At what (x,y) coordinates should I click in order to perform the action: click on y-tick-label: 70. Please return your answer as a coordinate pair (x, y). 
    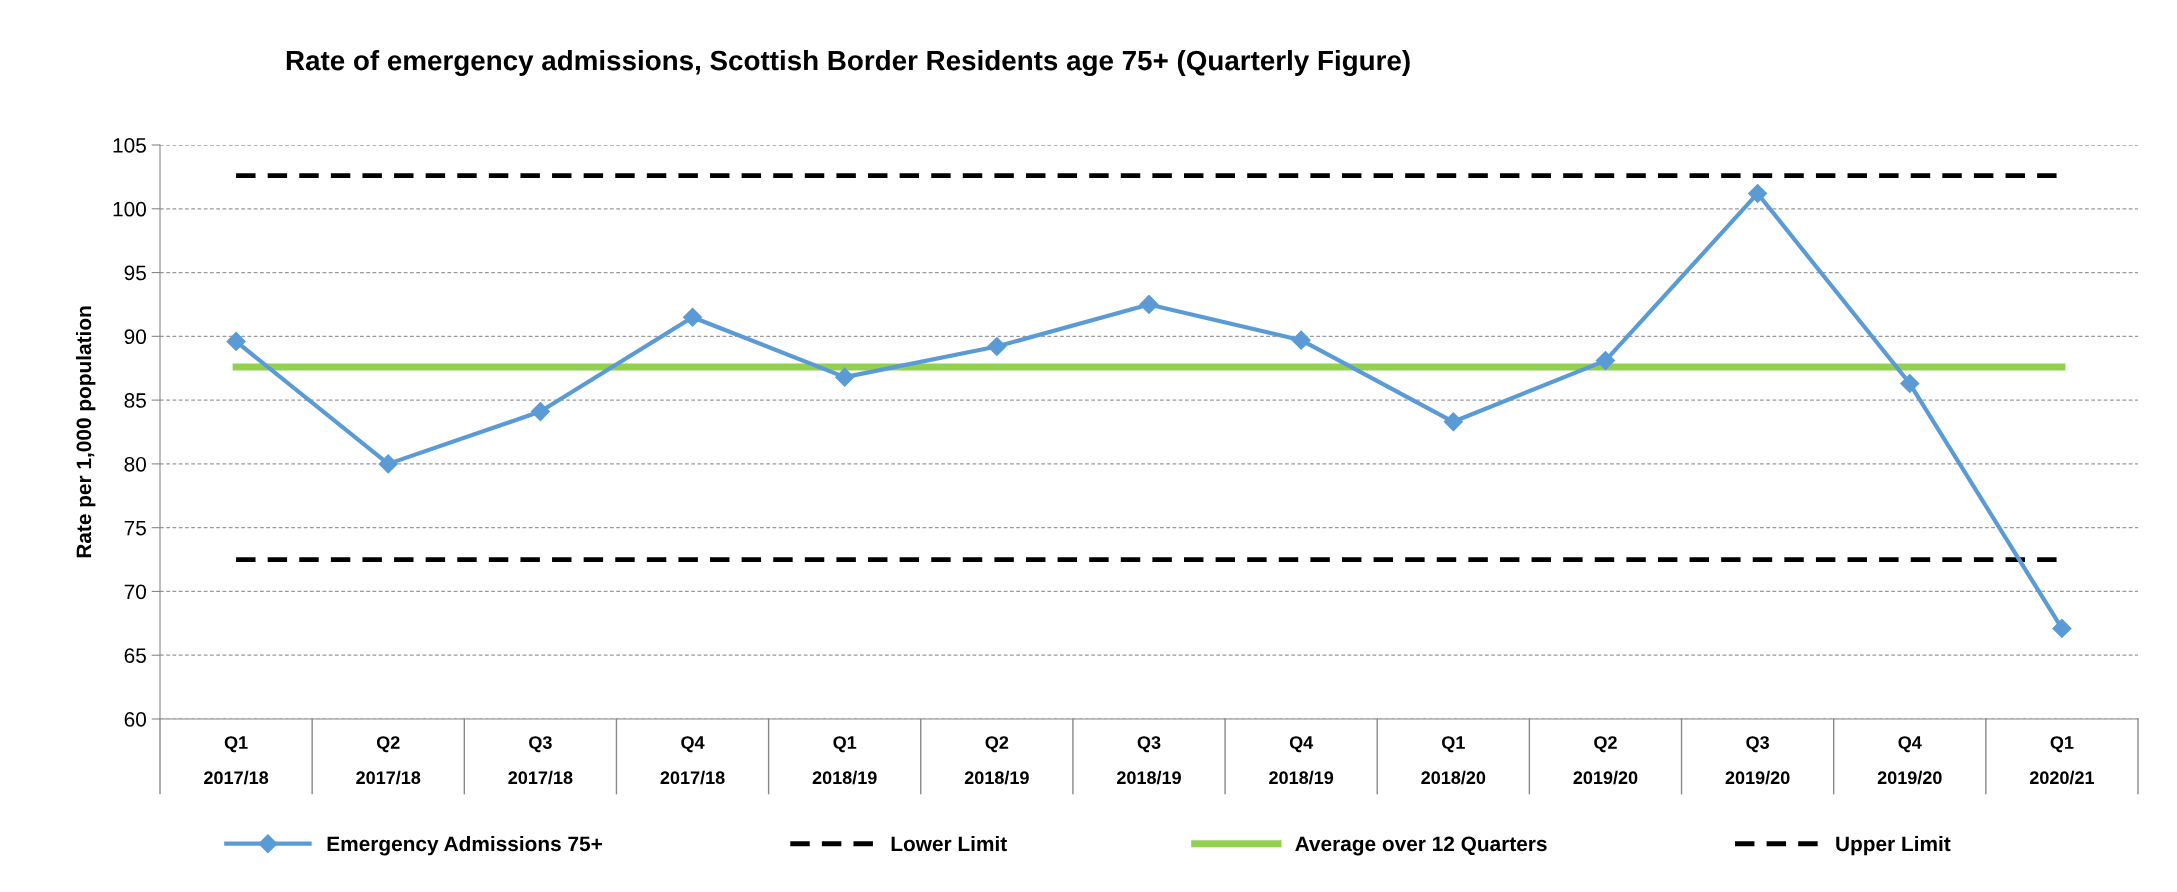
    Looking at the image, I should click on (135, 592).